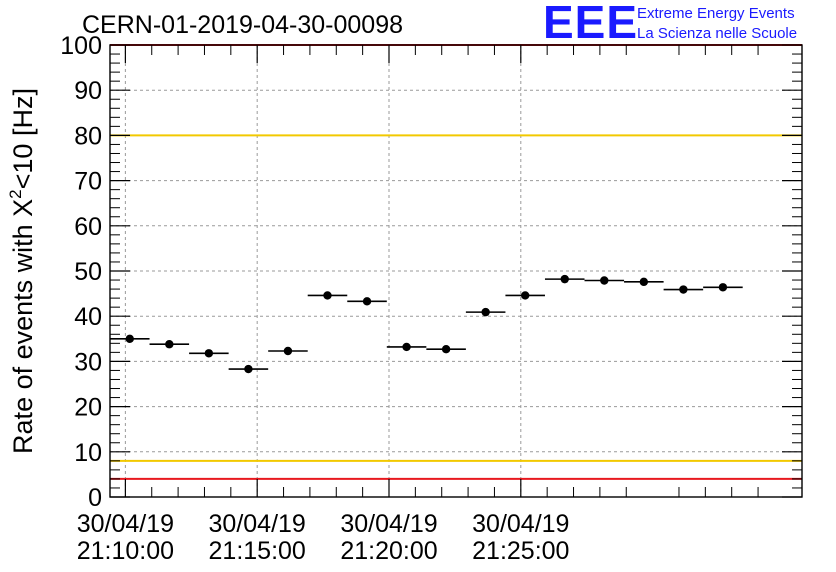  Describe the element at coordinates (388, 551) in the screenshot. I see `x-tick-time: 21:20:00` at that location.